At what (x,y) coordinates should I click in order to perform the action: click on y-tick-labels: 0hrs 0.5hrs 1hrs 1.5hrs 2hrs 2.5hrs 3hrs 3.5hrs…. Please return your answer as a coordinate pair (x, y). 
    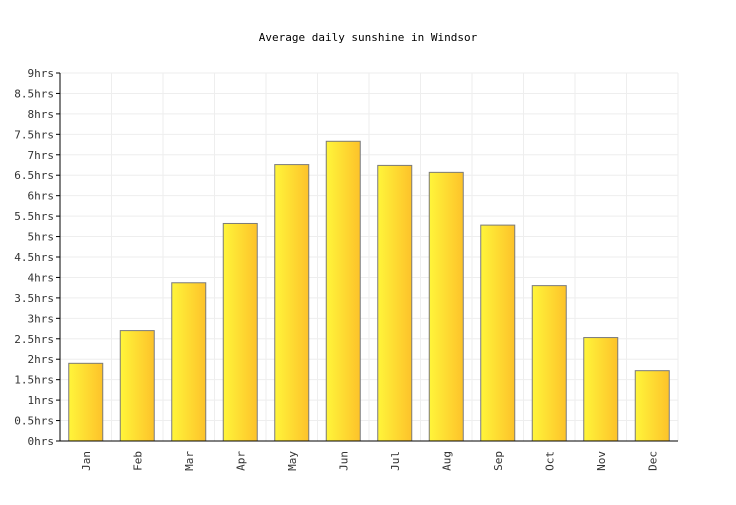
    Looking at the image, I should click on (34, 257).